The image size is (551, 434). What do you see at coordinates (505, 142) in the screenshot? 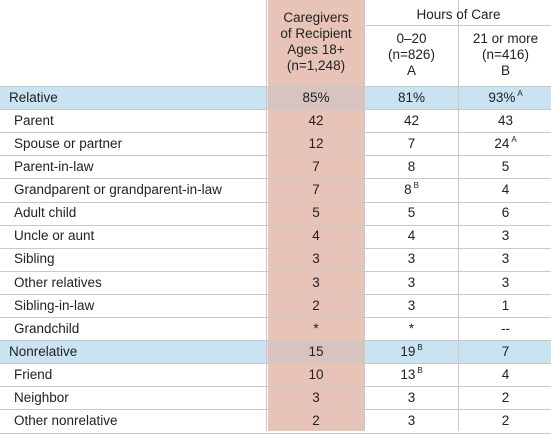
I see `hours-21-plus-value: 24 A` at bounding box center [505, 142].